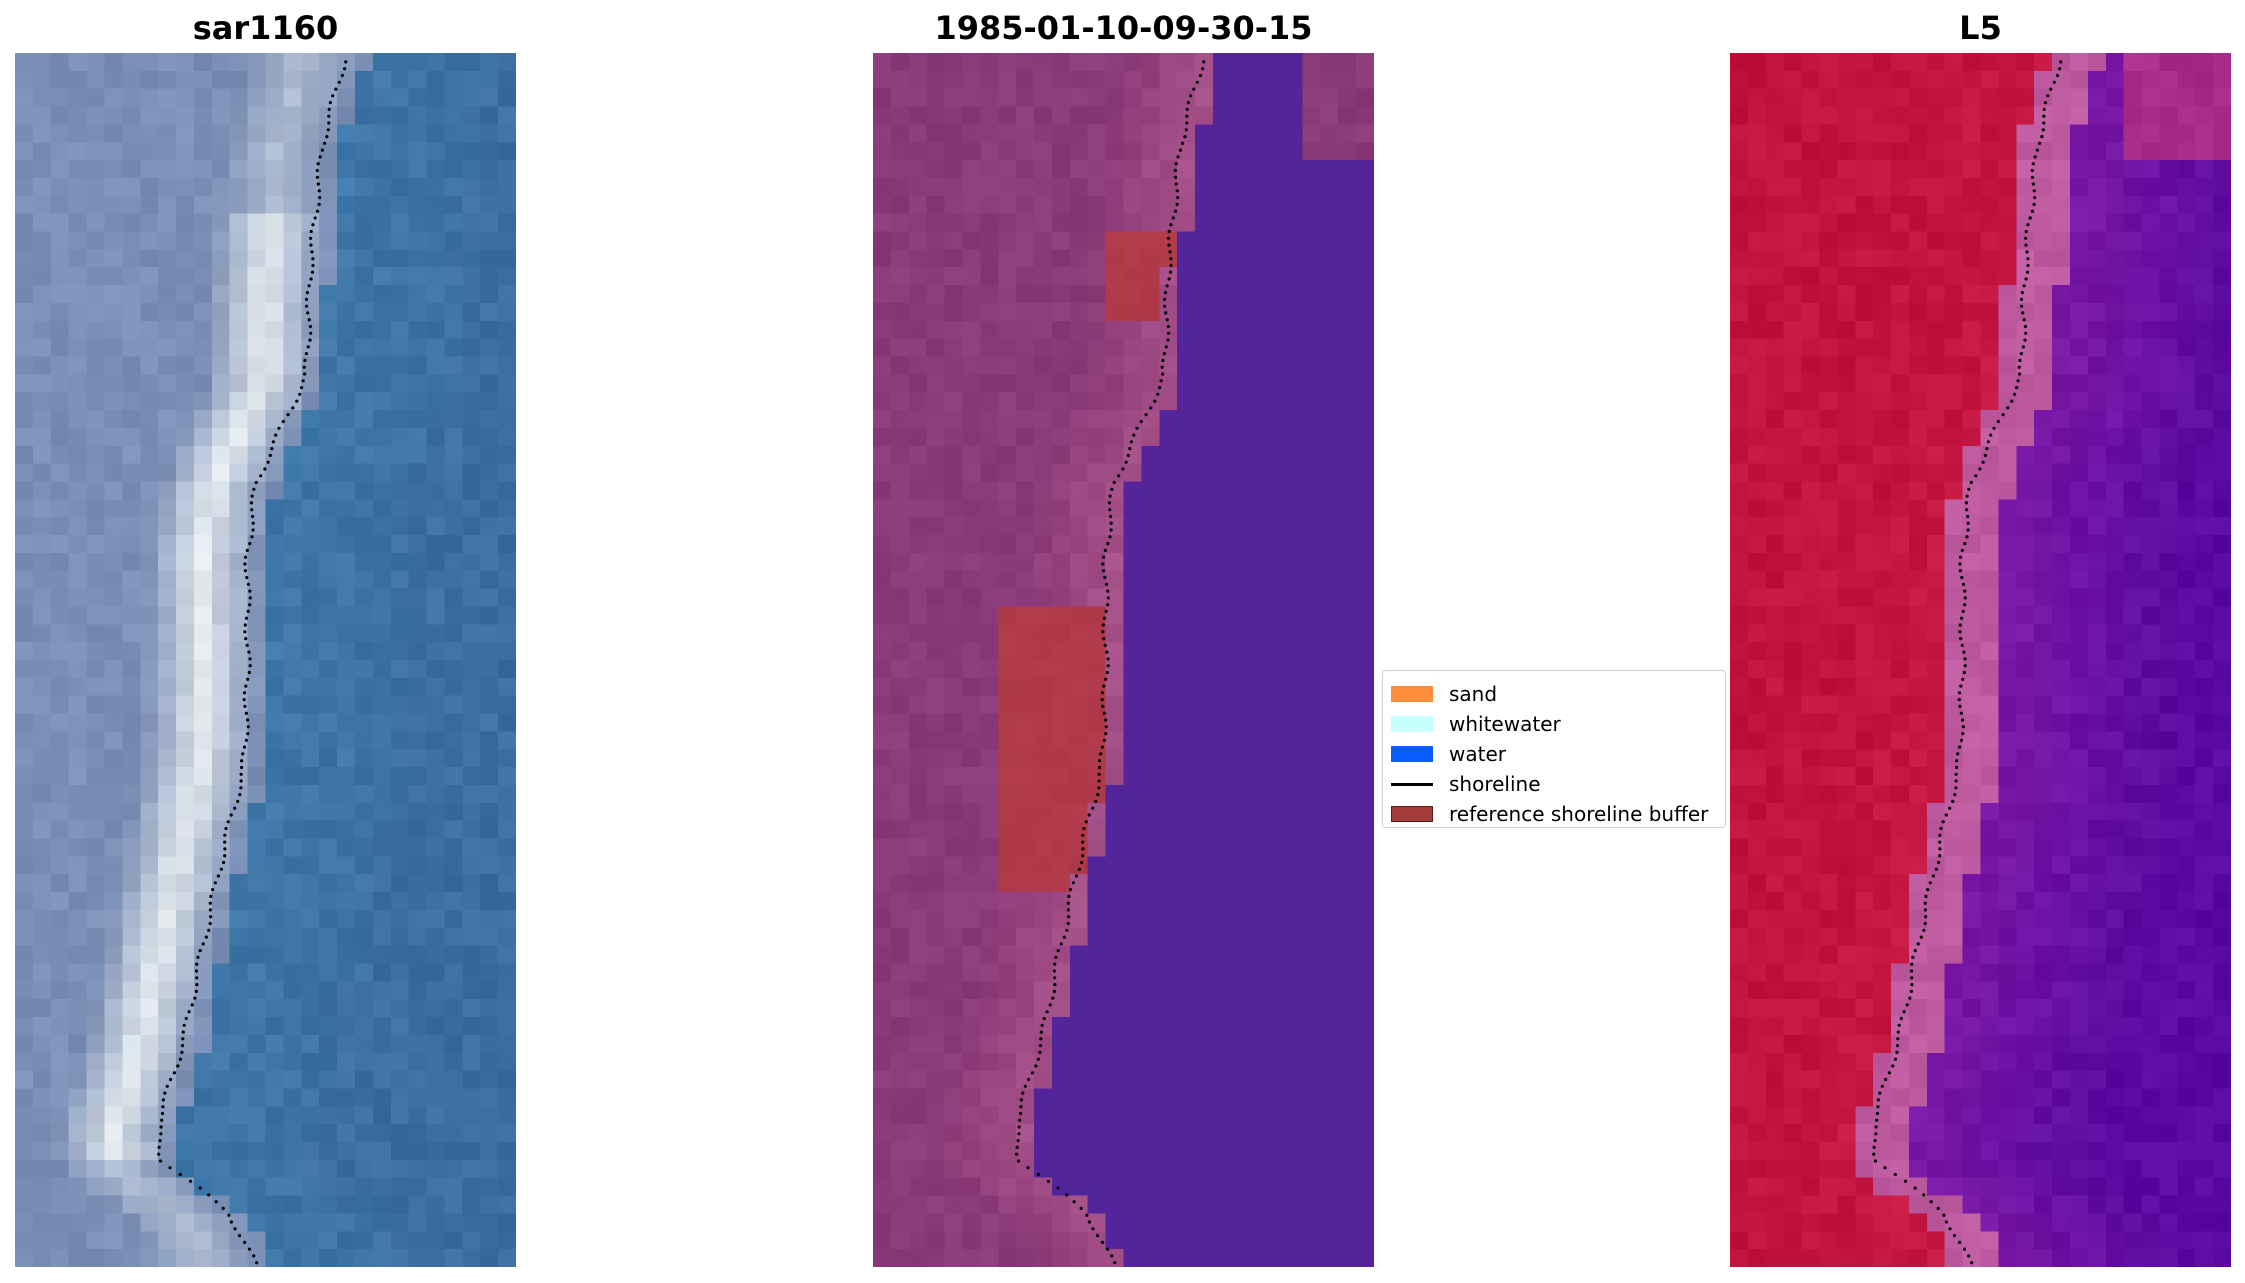 Image resolution: width=2245 pixels, height=1283 pixels. Describe the element at coordinates (252, 662) in the screenshot. I see `shoreline-overlay` at that location.